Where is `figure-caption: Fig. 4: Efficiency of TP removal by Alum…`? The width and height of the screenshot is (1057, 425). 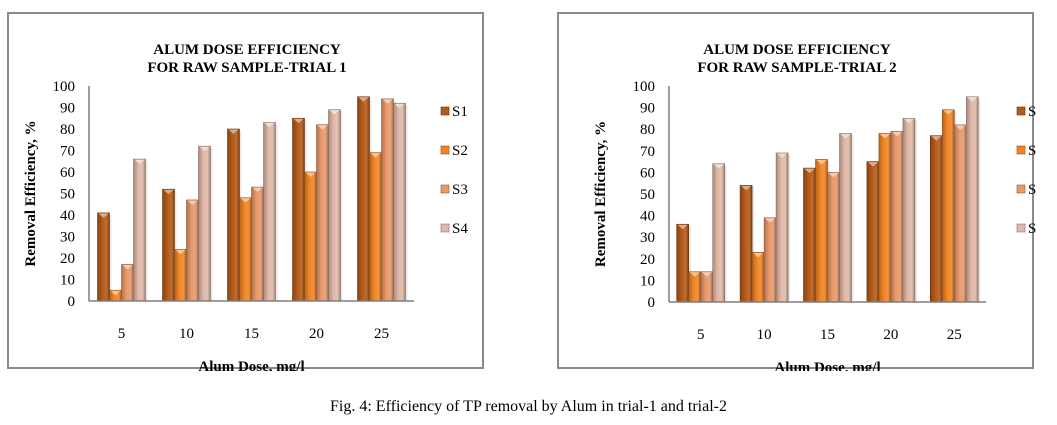 figure-caption: Fig. 4: Efficiency of TP removal by Alum… is located at coordinates (528, 406).